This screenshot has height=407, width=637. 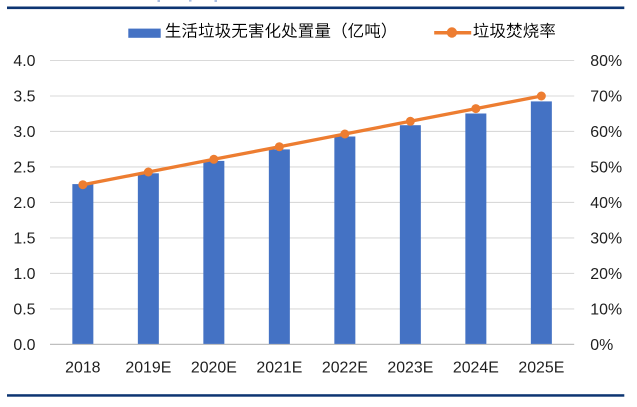 What do you see at coordinates (410, 368) in the screenshot?
I see `svg-text: 2023E` at bounding box center [410, 368].